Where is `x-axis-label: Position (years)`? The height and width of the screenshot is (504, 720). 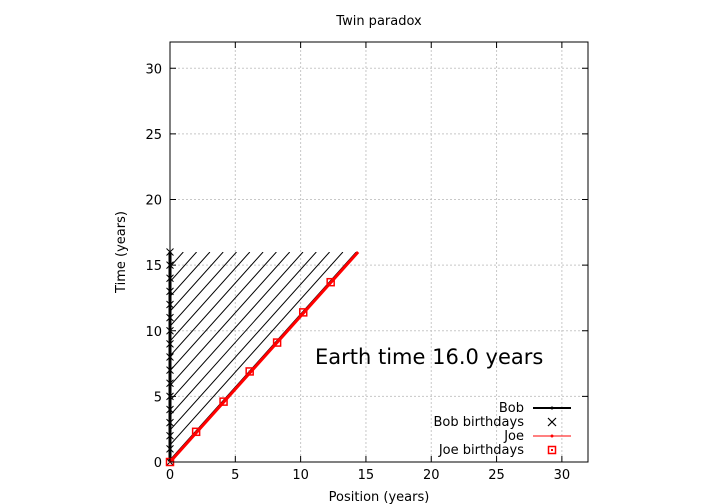
x-axis-label: Position (years) is located at coordinates (379, 497).